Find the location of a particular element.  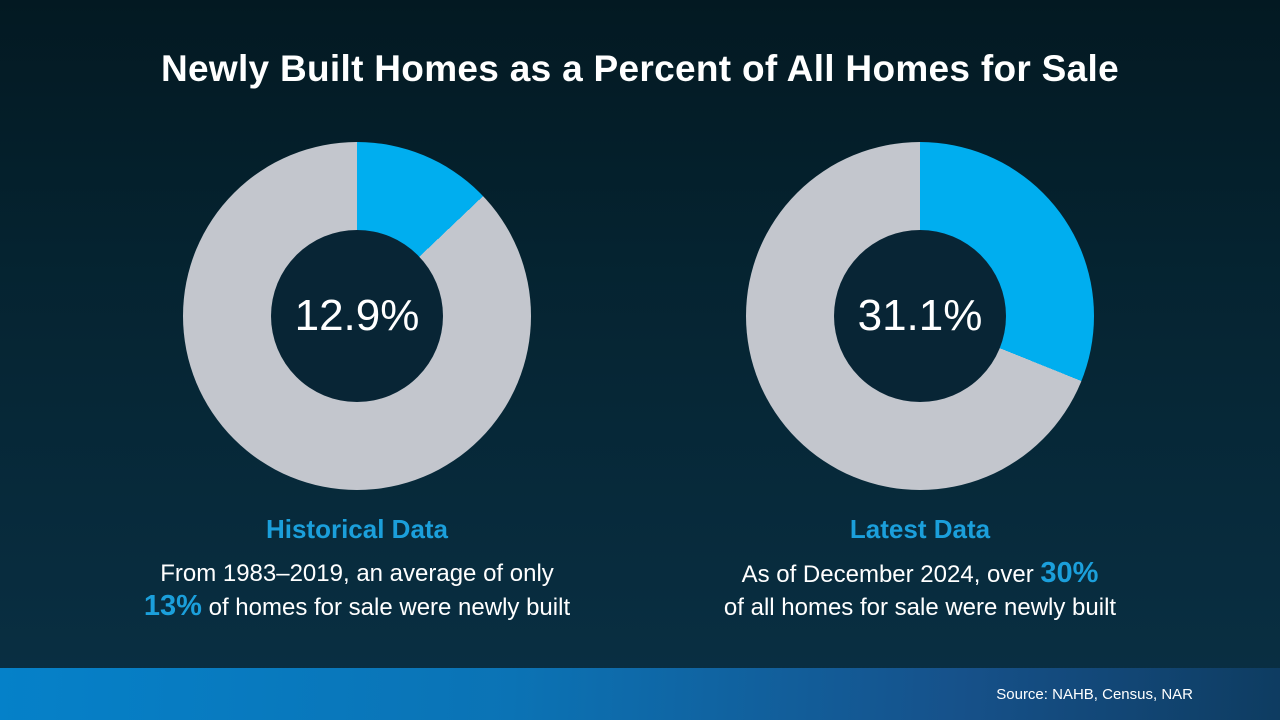

donut-center-value: 31.1% is located at coordinates (920, 315).